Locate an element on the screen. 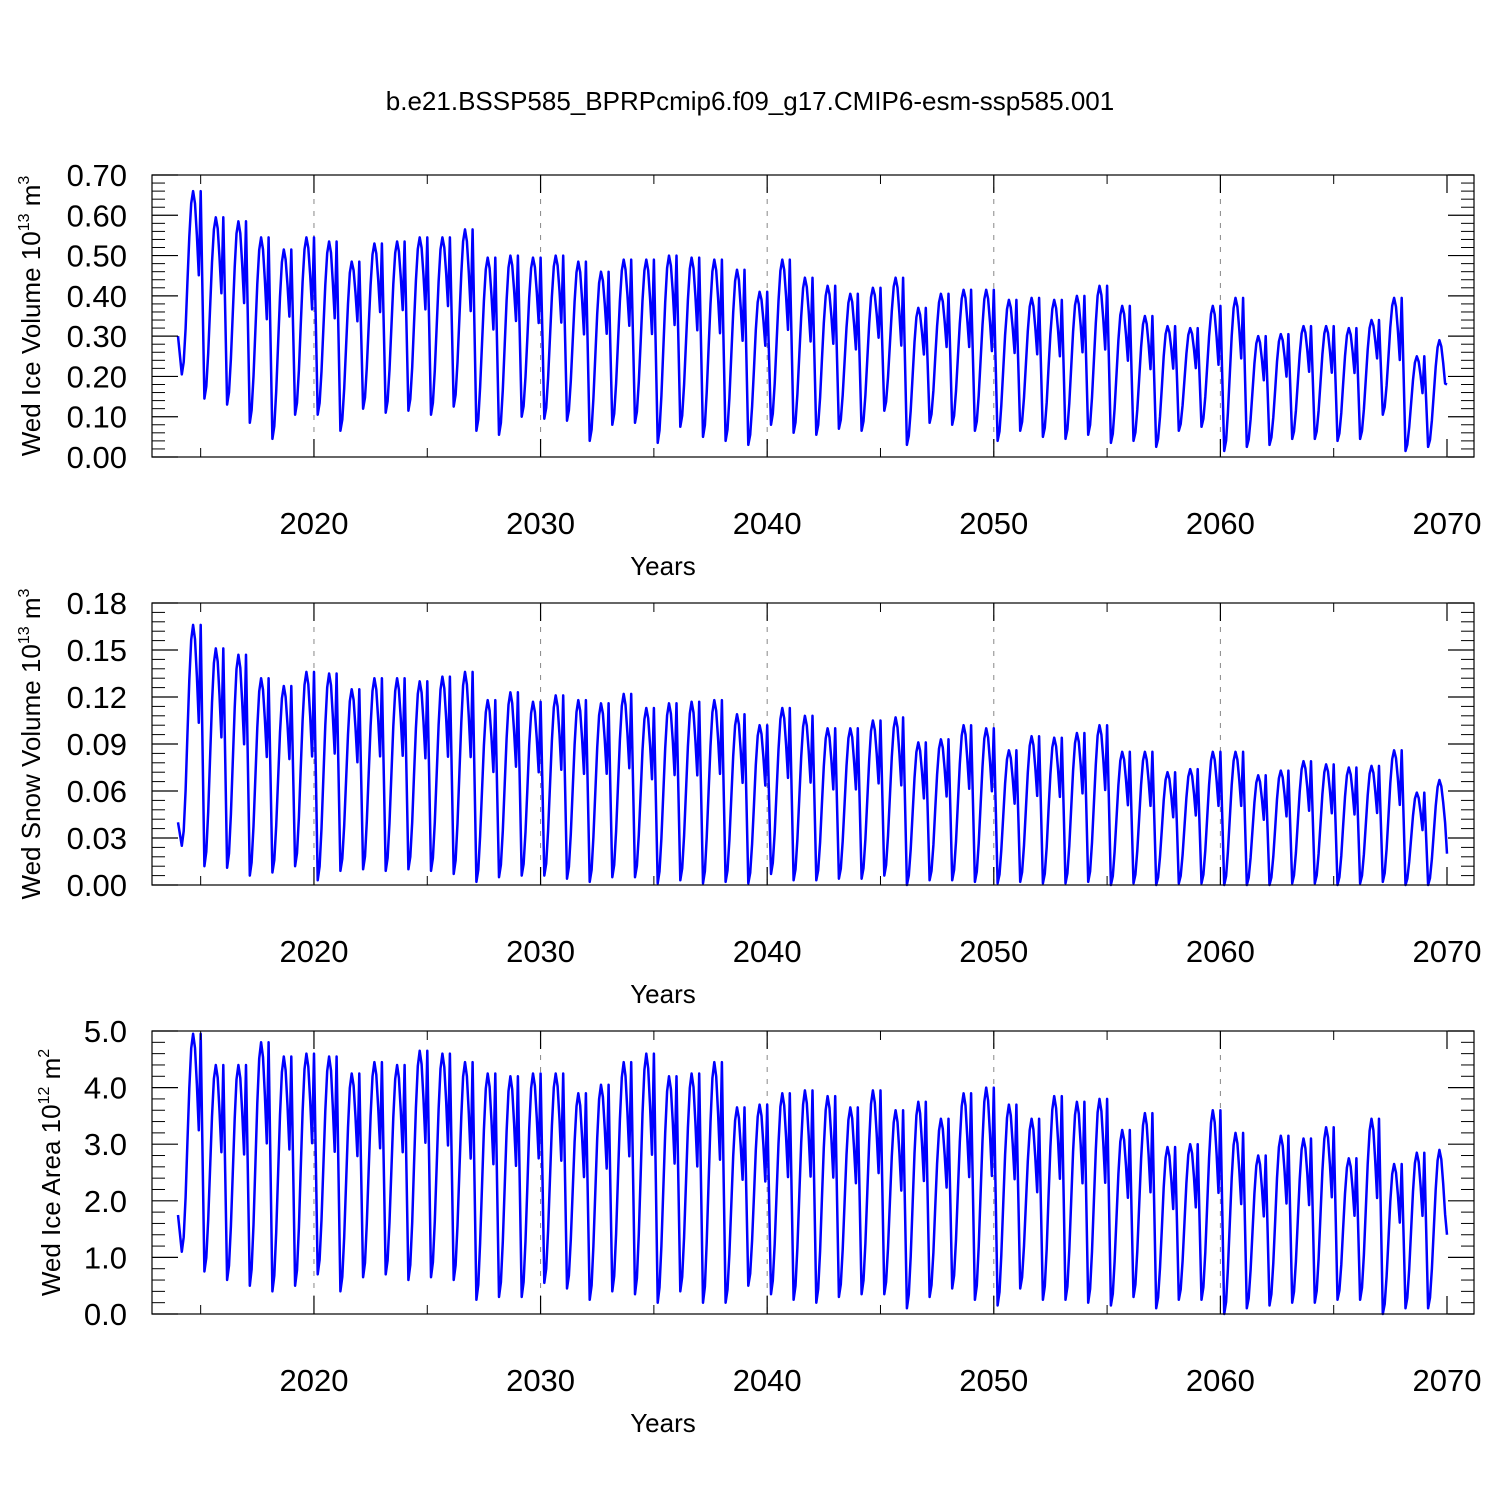 The height and width of the screenshot is (1500, 1500). y-tick-label: 0.15 is located at coordinates (97, 650).